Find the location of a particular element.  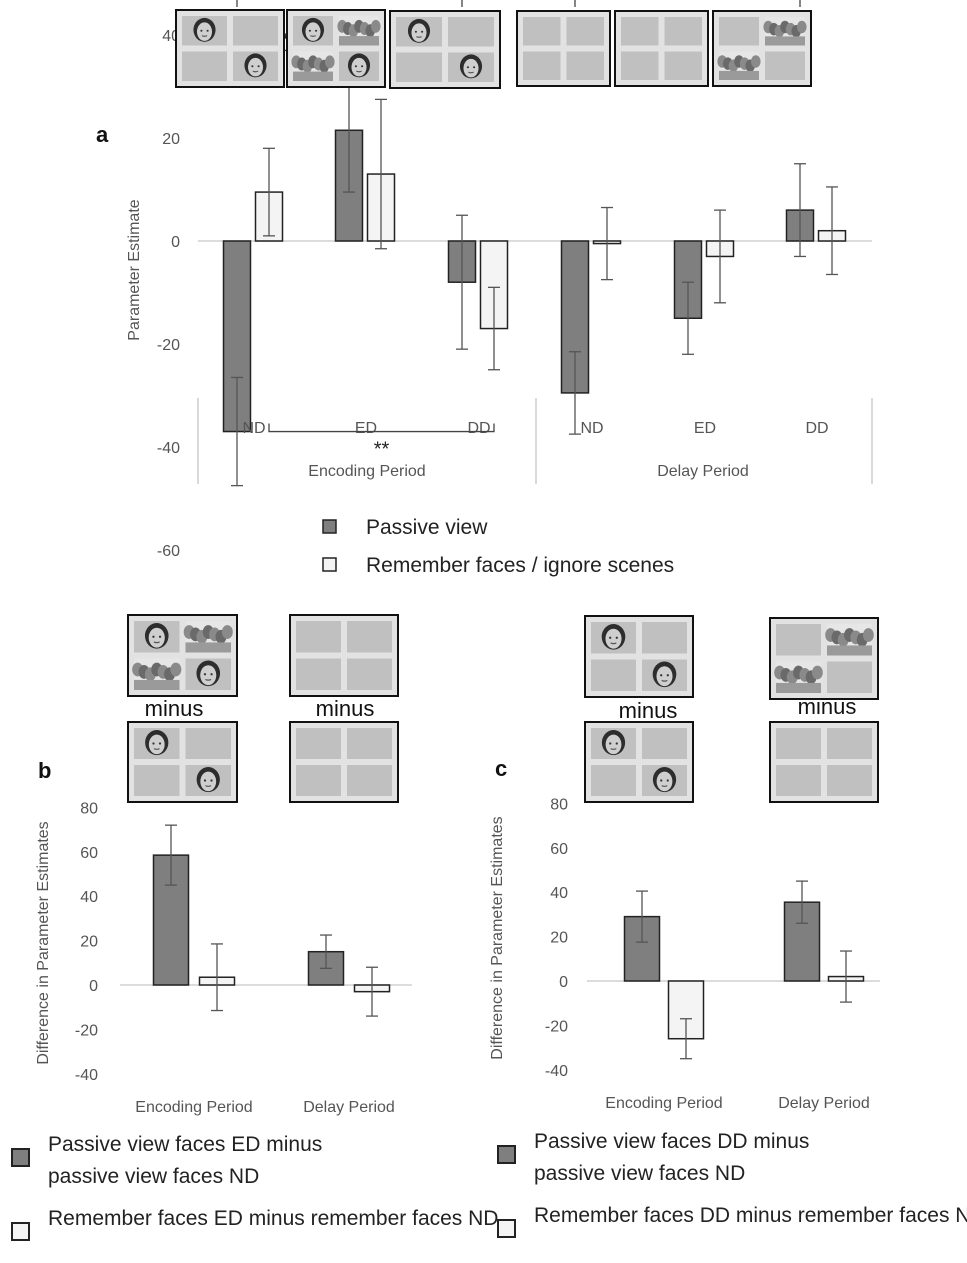

legend-label: Passive view is located at coordinates (427, 527).